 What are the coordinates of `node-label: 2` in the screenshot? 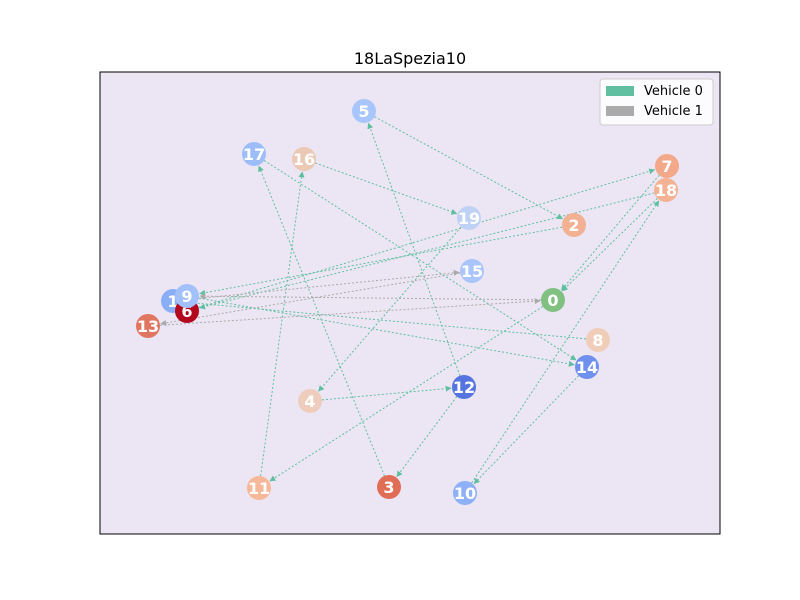 It's located at (573, 225).